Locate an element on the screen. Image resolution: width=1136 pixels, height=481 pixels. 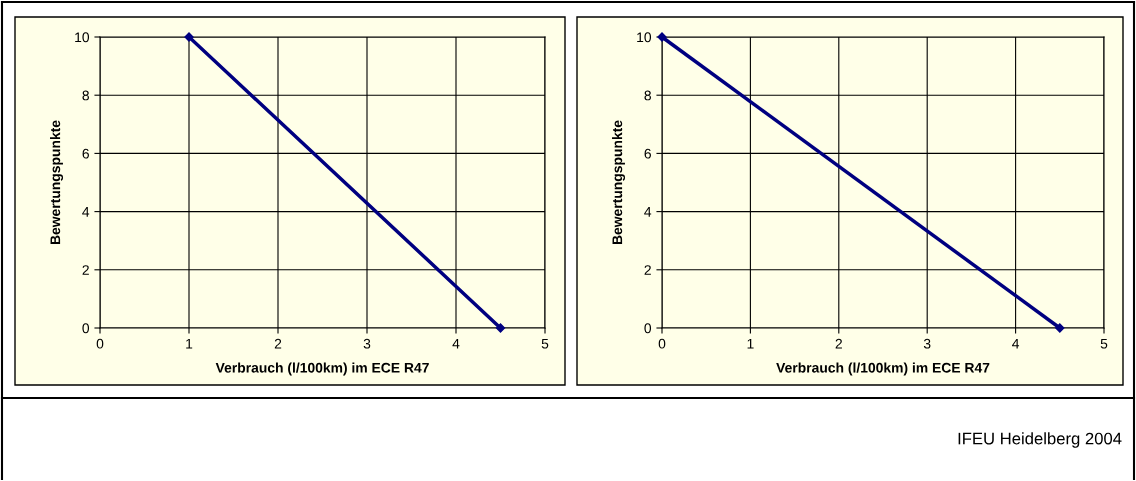
text: IFEU Heidelberg 2004 is located at coordinates (1040, 440).